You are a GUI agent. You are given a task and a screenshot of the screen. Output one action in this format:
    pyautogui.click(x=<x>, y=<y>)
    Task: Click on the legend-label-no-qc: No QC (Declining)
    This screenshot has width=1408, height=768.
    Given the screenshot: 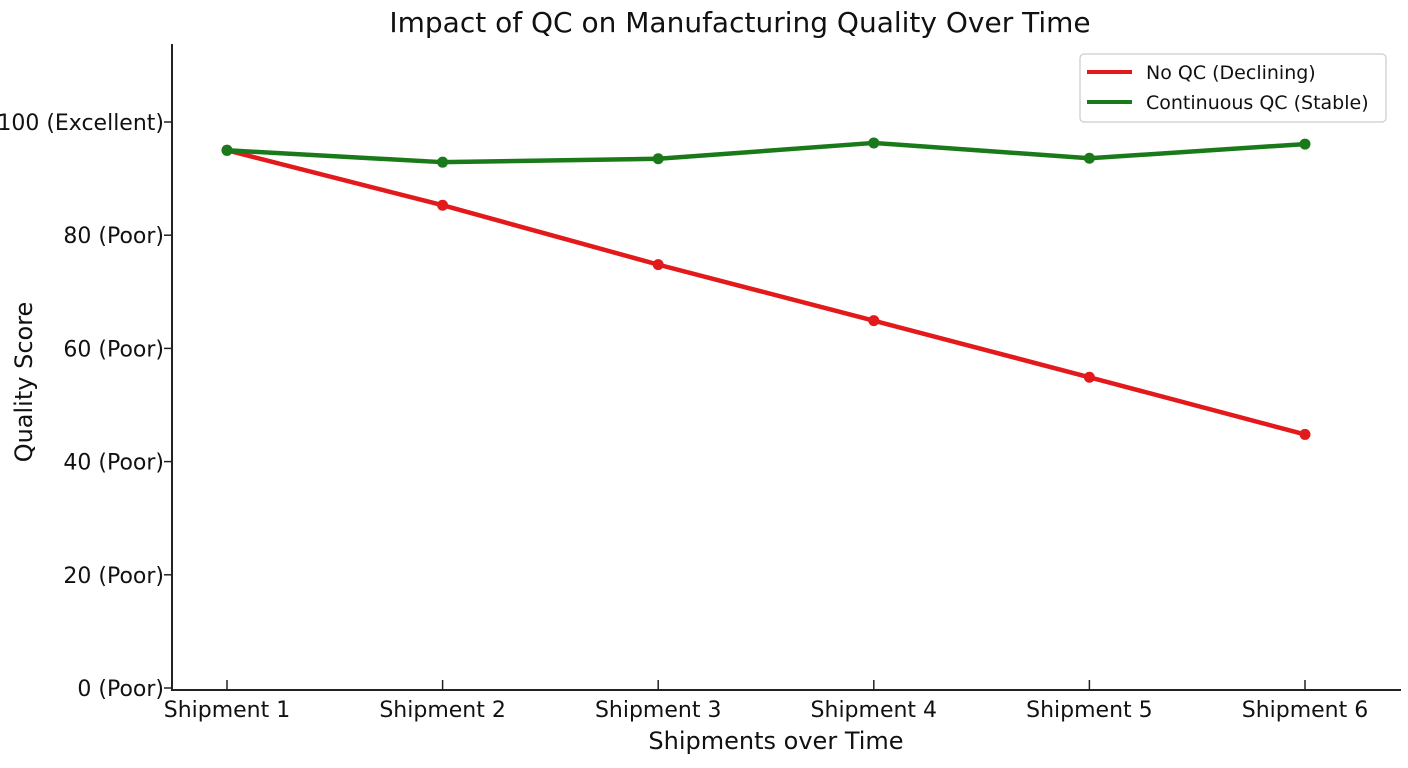 What is the action you would take?
    pyautogui.click(x=1231, y=73)
    